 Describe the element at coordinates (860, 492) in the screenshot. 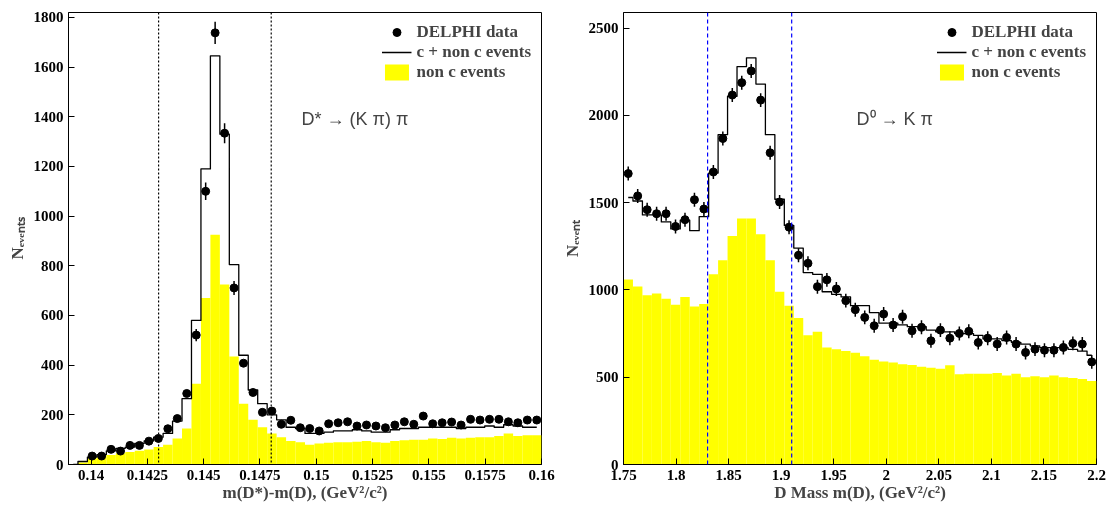

I see `x-axis-title: D Mass m(D), (GeV²/c²)` at that location.